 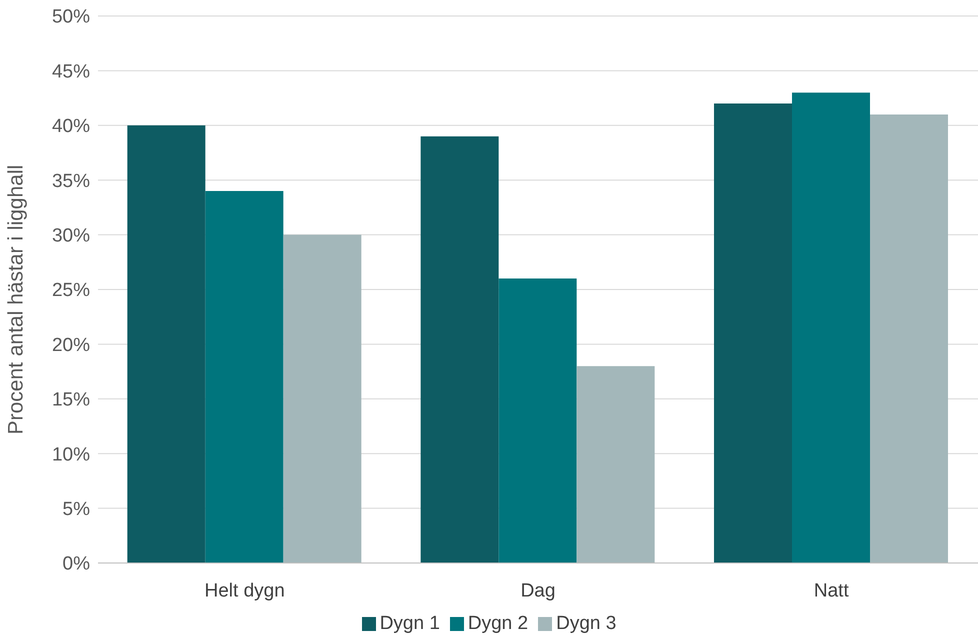 What do you see at coordinates (71, 181) in the screenshot?
I see `y-tick-label: 35%` at bounding box center [71, 181].